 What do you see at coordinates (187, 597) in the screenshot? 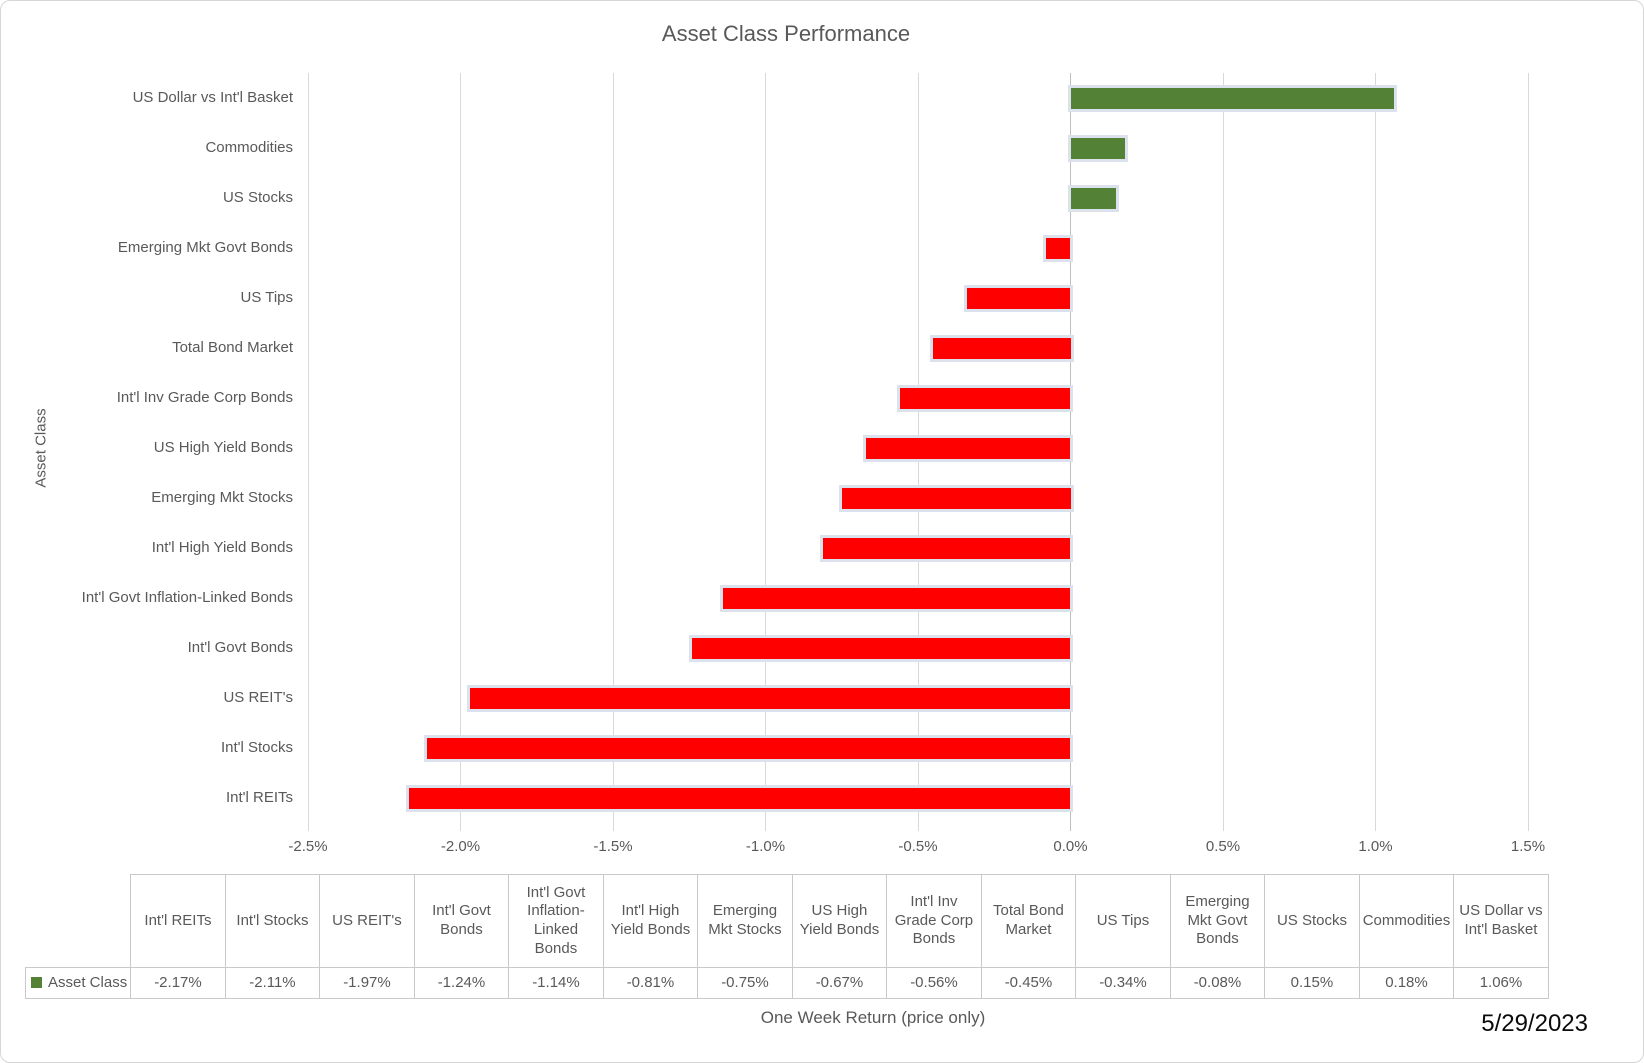
I see `y-axis-category-label: Int'l Govt Inflation-Linked Bonds` at bounding box center [187, 597].